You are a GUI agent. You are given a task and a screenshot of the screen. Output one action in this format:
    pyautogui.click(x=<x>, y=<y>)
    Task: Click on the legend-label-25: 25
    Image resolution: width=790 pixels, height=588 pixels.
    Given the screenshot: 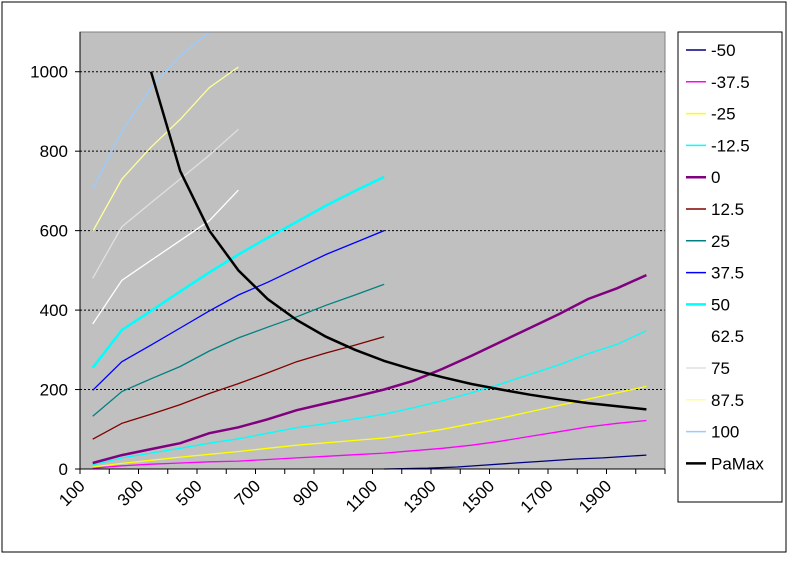 What is the action you would take?
    pyautogui.click(x=720, y=241)
    